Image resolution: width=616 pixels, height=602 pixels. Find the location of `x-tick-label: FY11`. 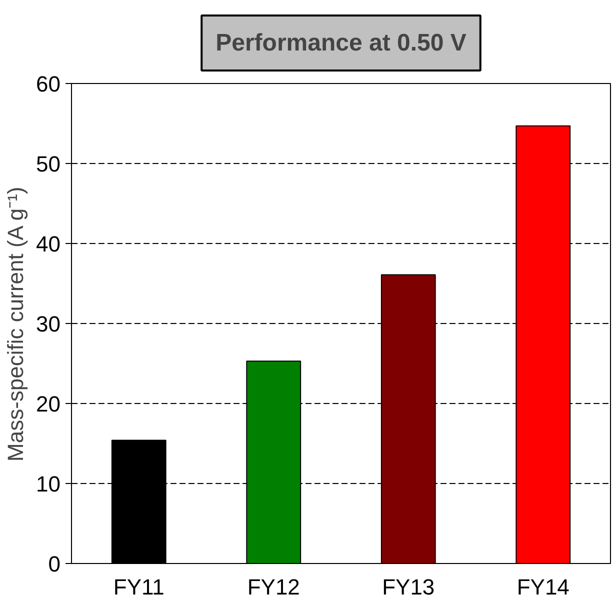

x-tick-label: FY11 is located at coordinates (138, 587).